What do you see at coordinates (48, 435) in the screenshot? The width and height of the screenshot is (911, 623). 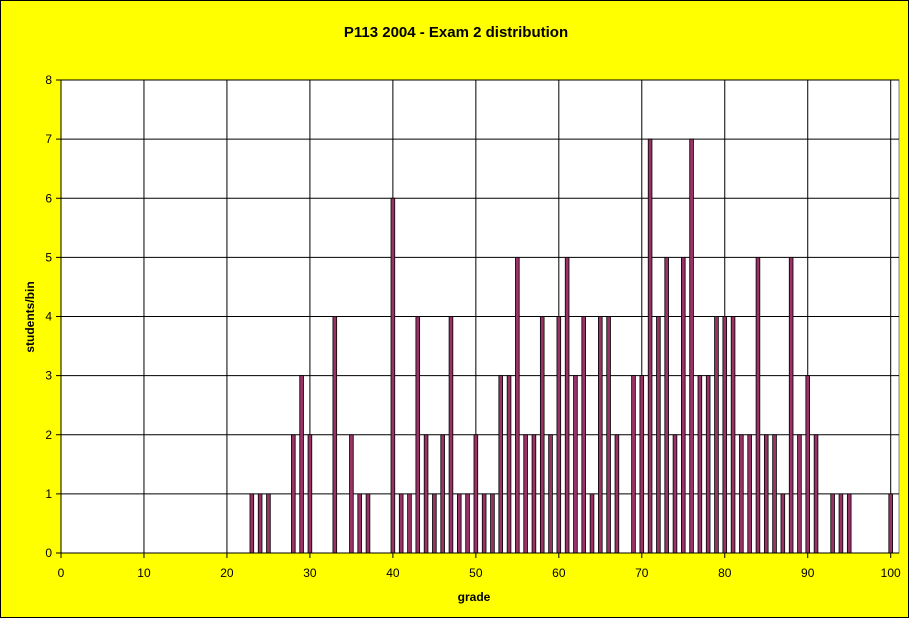 I see `y-tick-label: 2` at bounding box center [48, 435].